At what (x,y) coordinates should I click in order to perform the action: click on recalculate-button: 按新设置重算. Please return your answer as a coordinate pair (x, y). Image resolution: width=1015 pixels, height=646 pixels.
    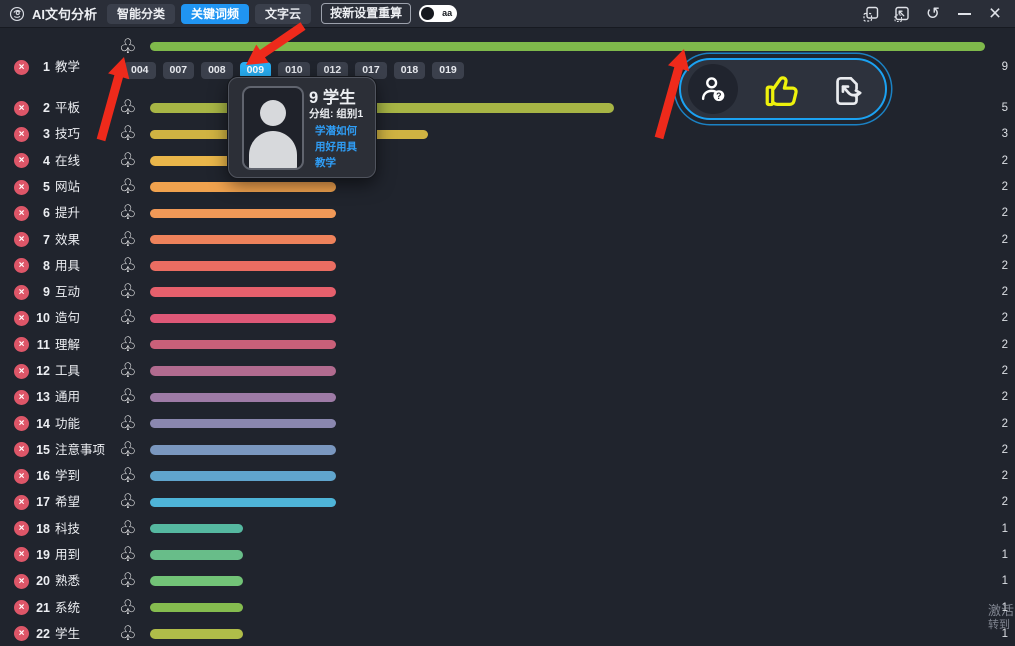
    Looking at the image, I should click on (366, 13).